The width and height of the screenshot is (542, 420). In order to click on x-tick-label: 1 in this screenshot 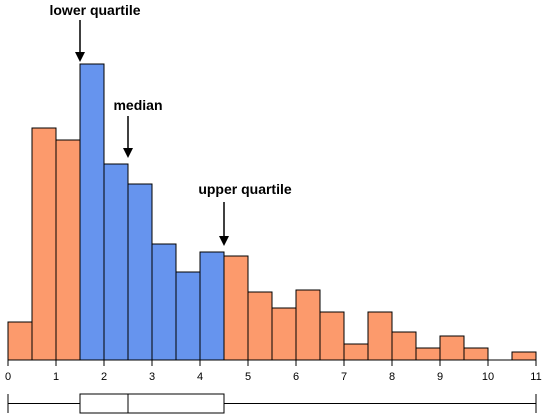, I will do `click(56, 377)`.